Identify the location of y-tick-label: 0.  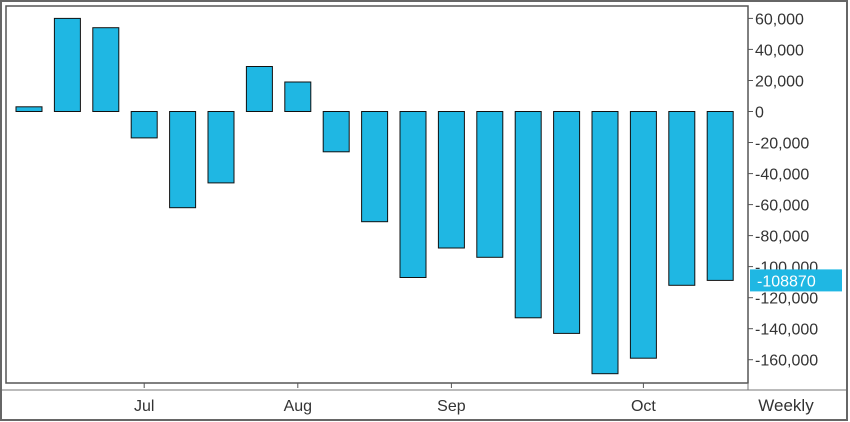
(759, 113).